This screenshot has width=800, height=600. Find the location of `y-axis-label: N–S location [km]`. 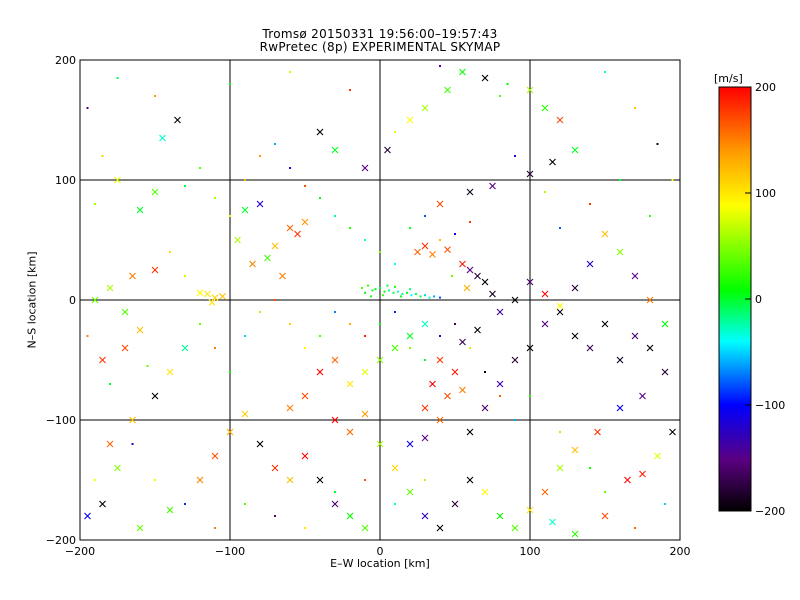

y-axis-label: N–S location [km] is located at coordinates (32, 300).